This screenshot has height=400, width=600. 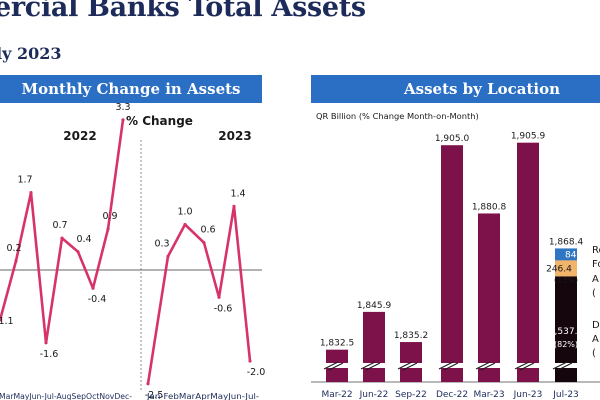 I want to click on legend-fragment: Re, so click(x=596, y=250).